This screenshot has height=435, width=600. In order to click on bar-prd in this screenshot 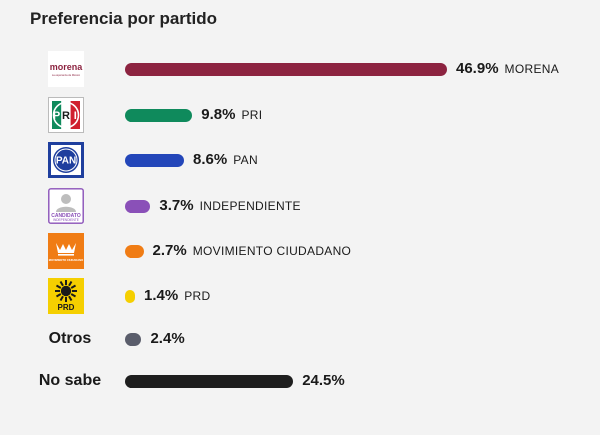, I will do `click(130, 296)`.